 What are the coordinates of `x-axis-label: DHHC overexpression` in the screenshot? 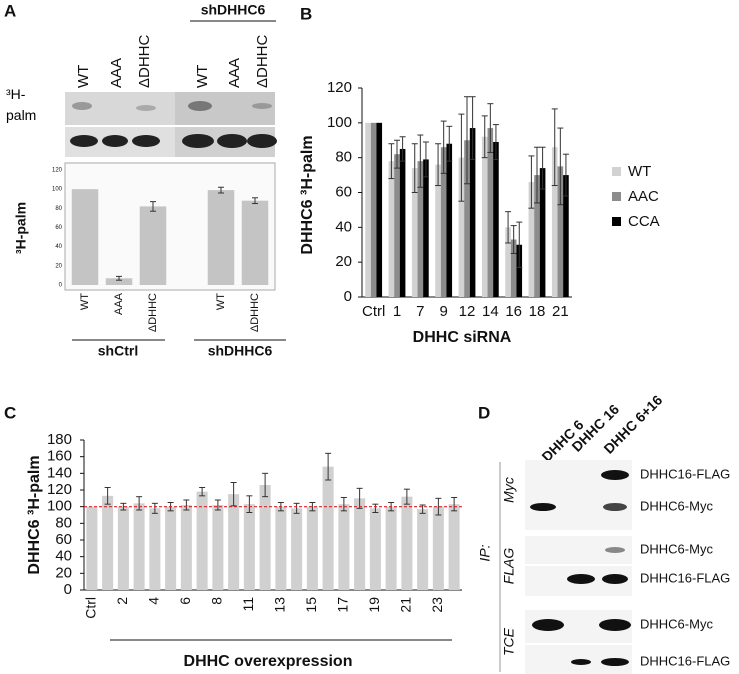 It's located at (268, 661).